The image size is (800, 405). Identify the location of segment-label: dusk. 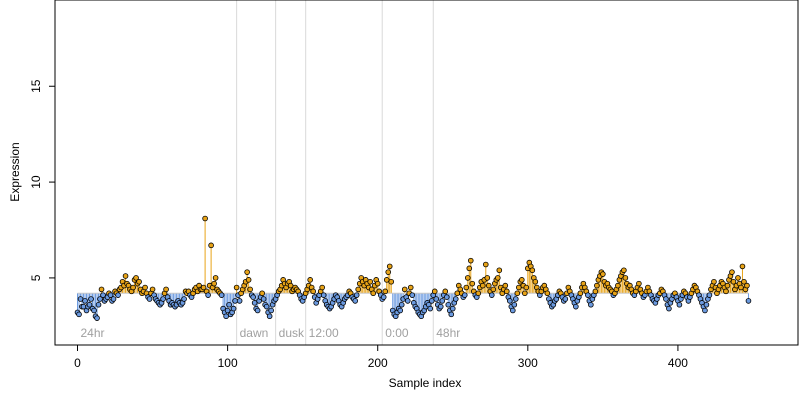
(292, 333).